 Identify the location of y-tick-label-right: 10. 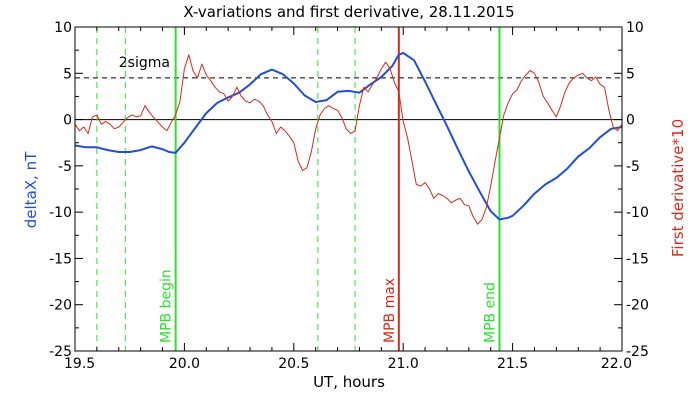
(635, 28).